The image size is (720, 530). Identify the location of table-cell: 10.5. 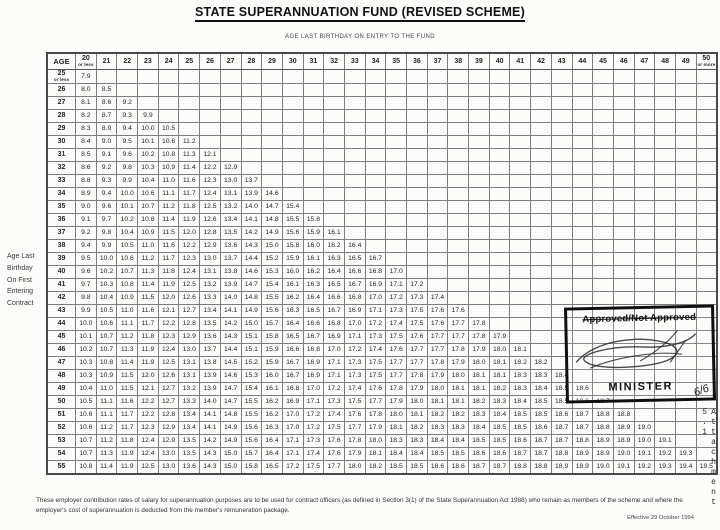
(127, 246).